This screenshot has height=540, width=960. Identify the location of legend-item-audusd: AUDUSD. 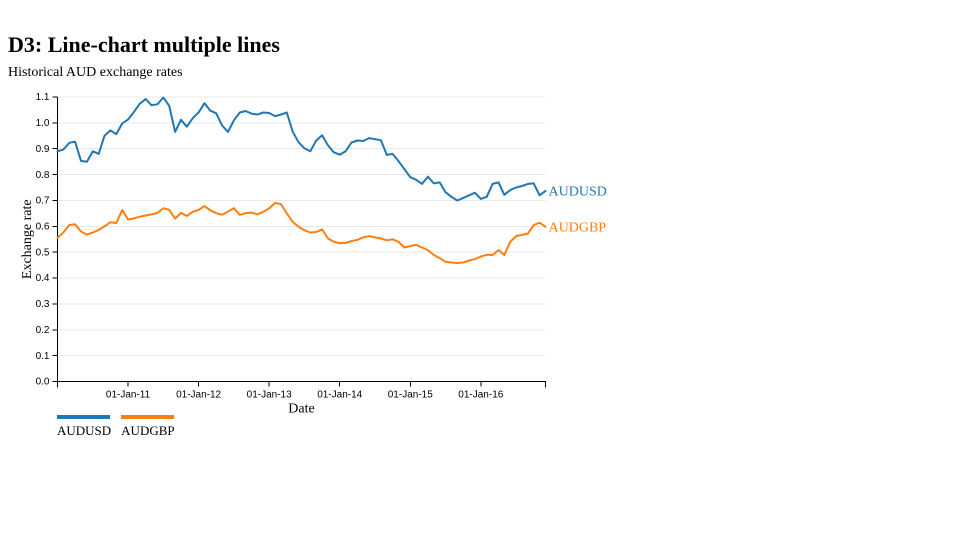
(84, 426).